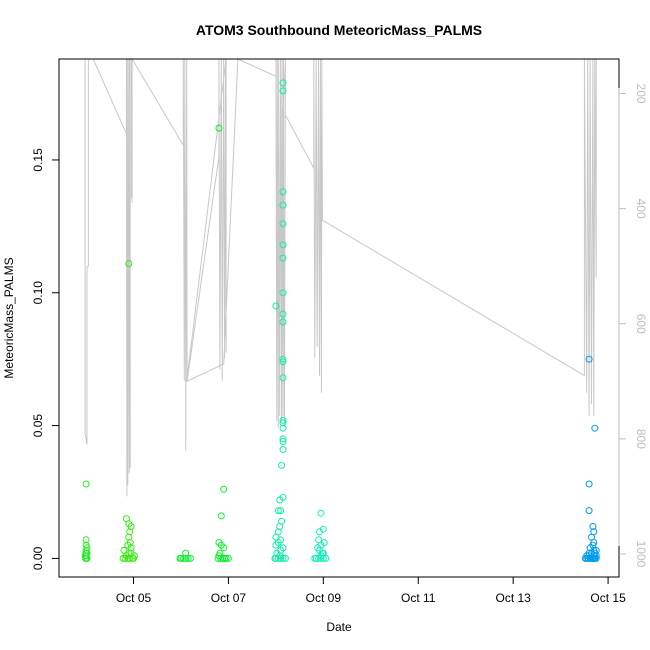 The image size is (650, 650). What do you see at coordinates (641, 439) in the screenshot?
I see `secondary-y-tick-label: 800` at bounding box center [641, 439].